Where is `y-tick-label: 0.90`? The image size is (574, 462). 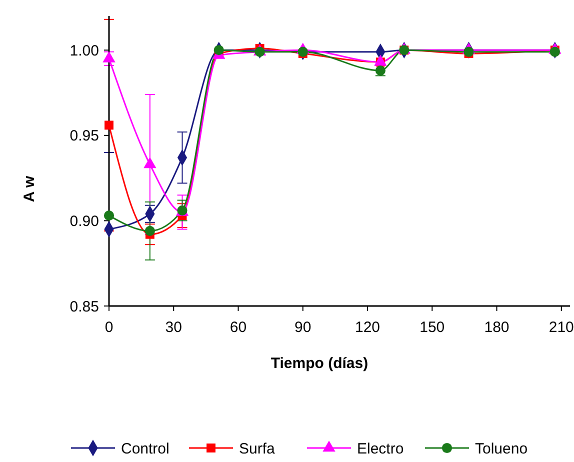 y-tick-label: 0.90 is located at coordinates (84, 221).